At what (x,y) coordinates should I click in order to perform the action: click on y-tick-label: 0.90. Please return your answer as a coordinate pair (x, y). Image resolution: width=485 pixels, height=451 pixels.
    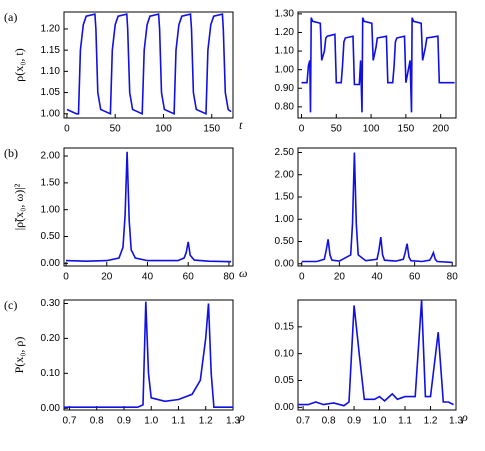
    Looking at the image, I should click on (285, 88).